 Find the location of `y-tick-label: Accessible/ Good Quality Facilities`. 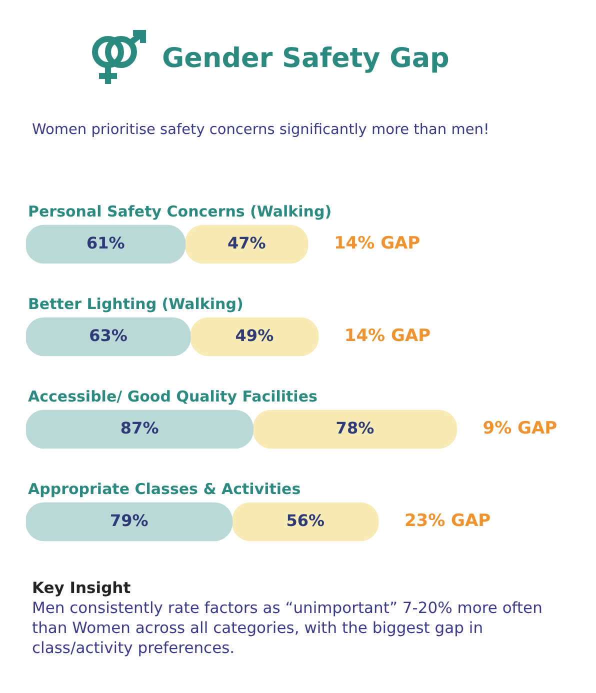

y-tick-label: Accessible/ Good Quality Facilities is located at coordinates (173, 397).